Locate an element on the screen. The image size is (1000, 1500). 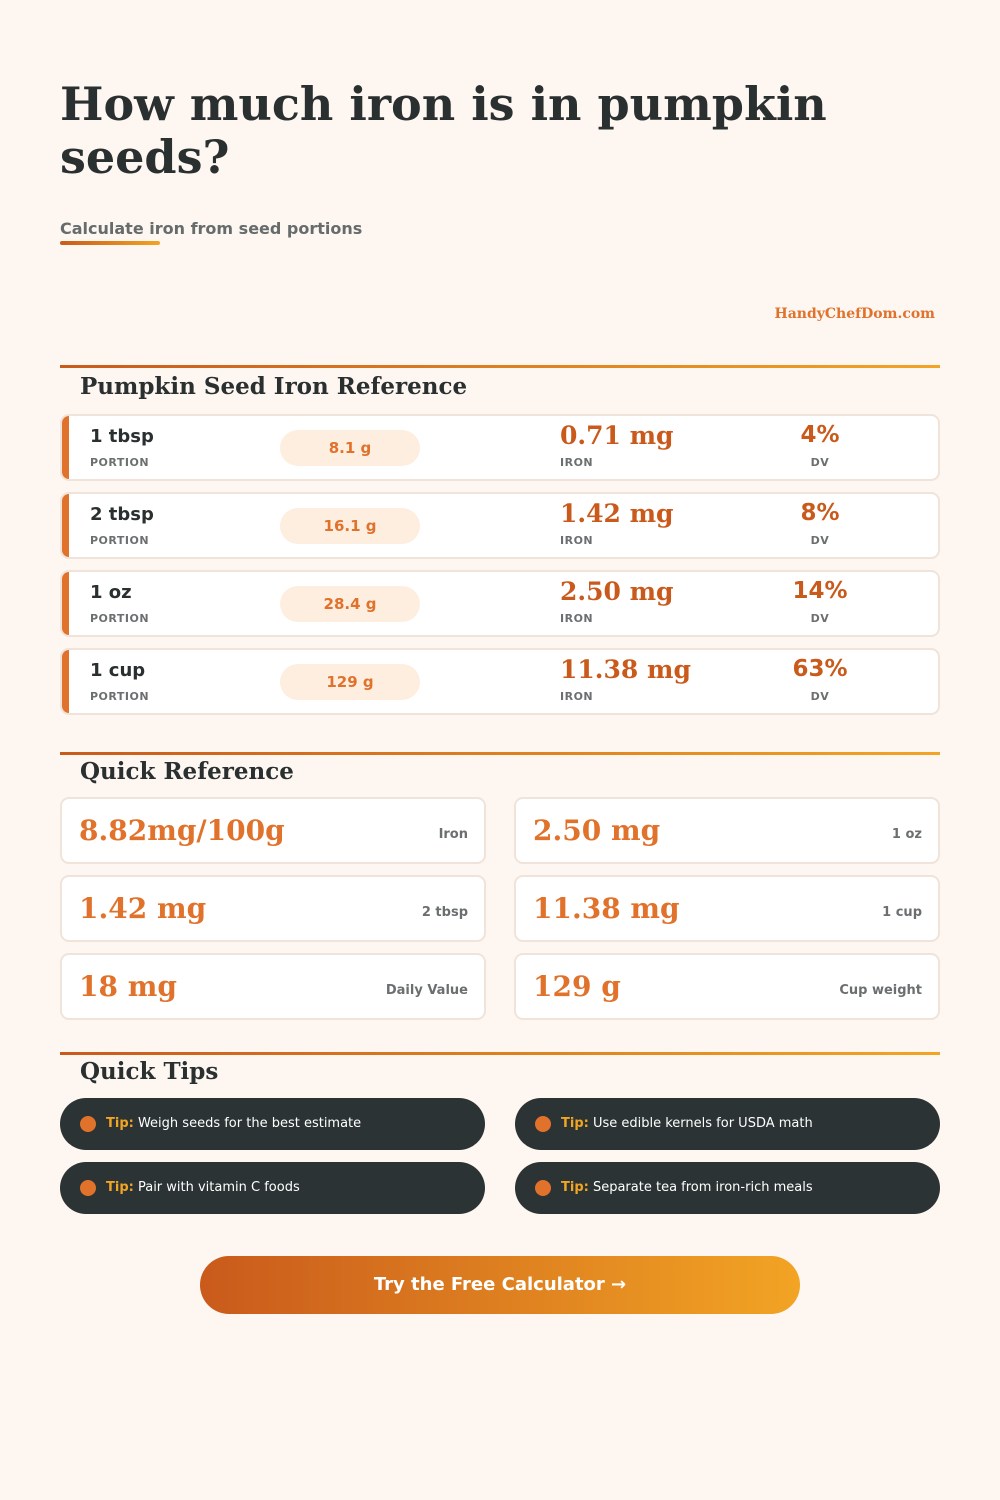
portion-value: 1 oz is located at coordinates (111, 592).